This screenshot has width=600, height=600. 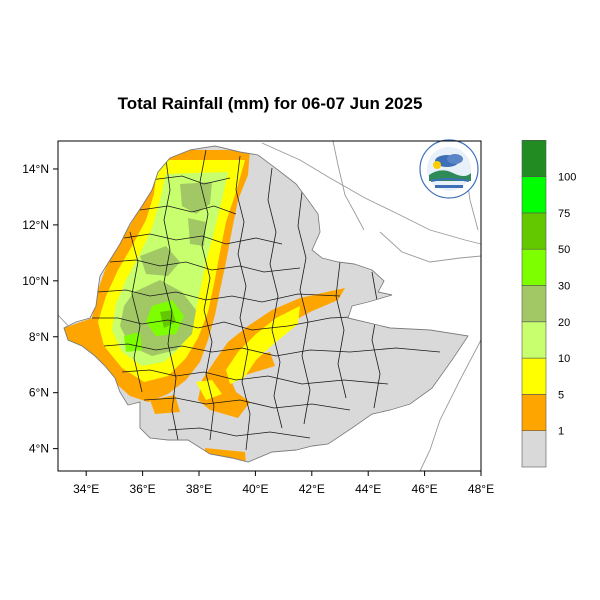 What do you see at coordinates (561, 432) in the screenshot?
I see `legend-label: 1` at bounding box center [561, 432].